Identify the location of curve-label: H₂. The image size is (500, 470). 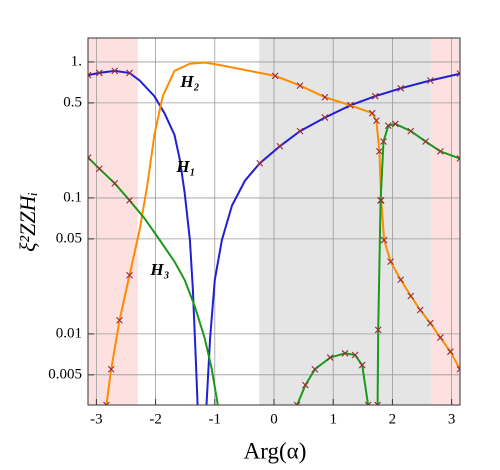
(189, 81).